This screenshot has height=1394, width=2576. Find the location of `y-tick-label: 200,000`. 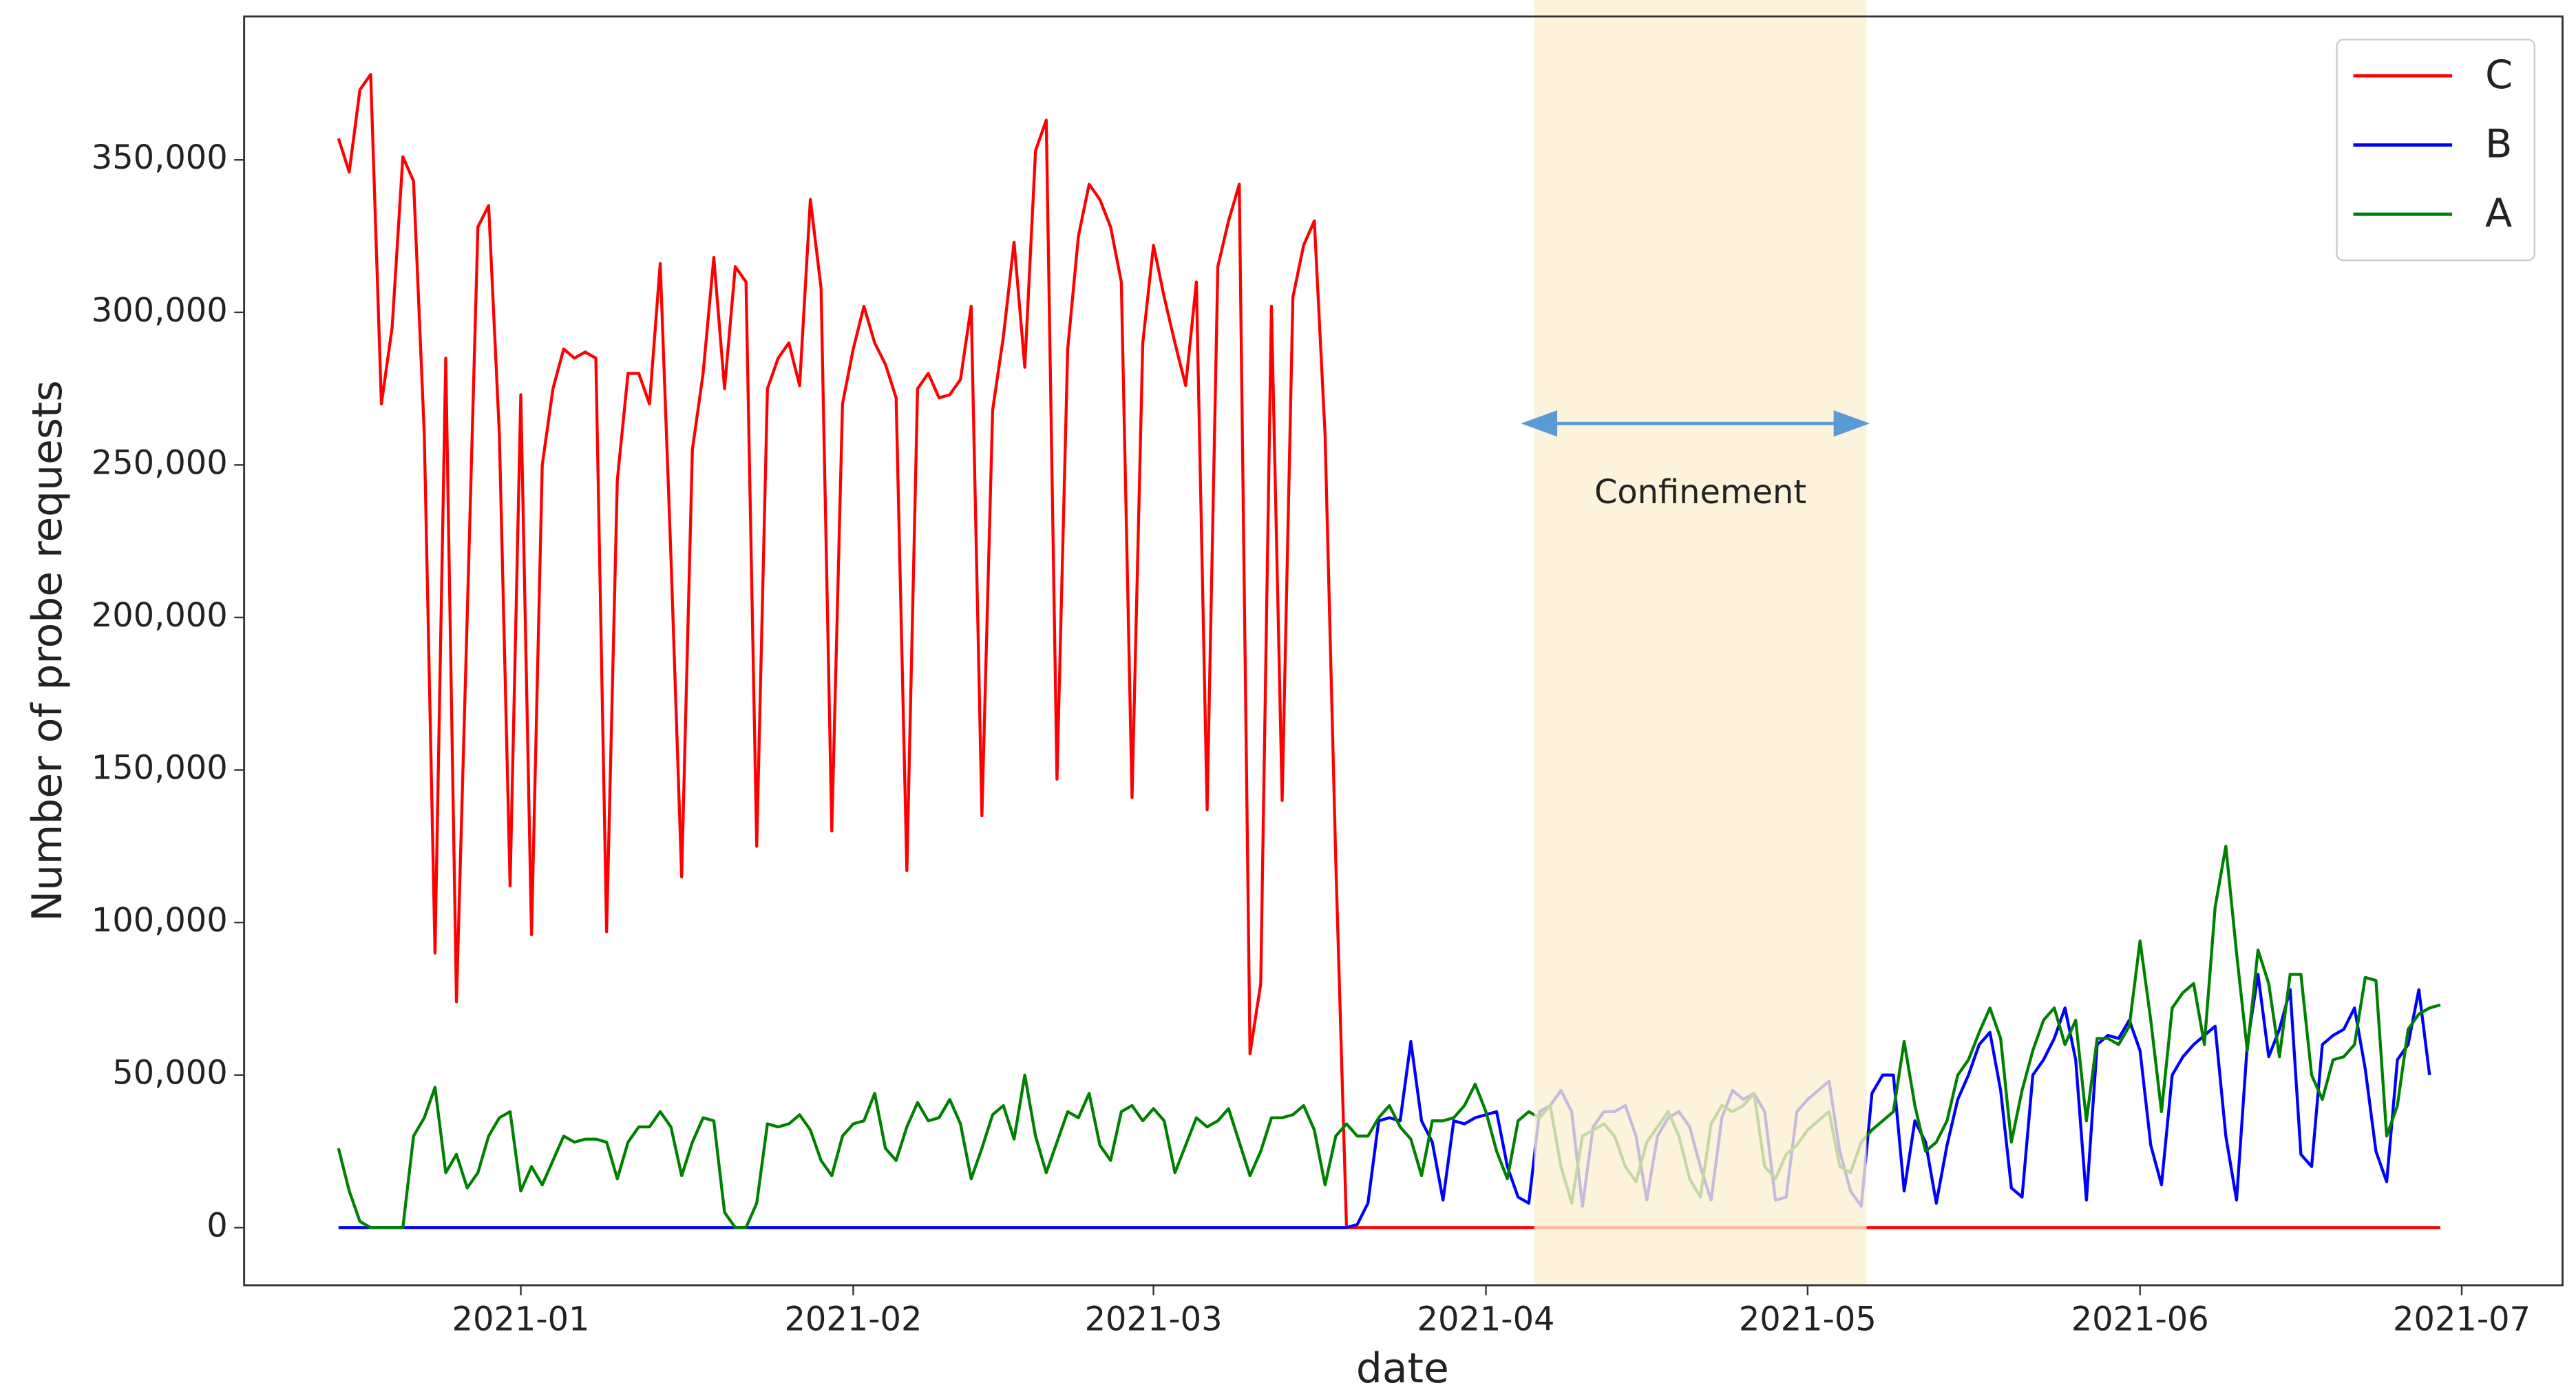

y-tick-label: 200,000 is located at coordinates (160, 616).